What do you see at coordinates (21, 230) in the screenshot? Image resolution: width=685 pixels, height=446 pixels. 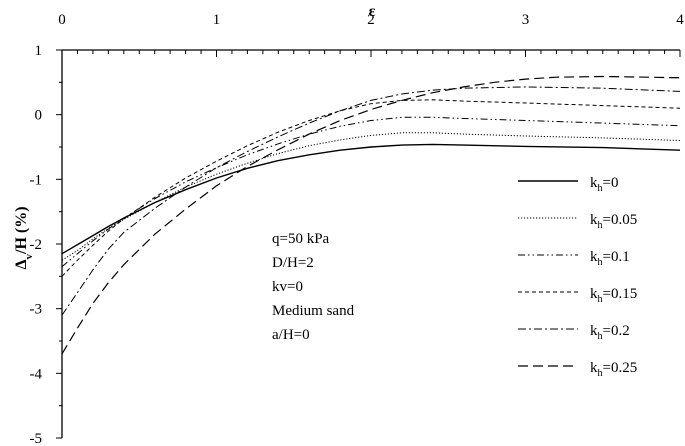 I see `y-axis-title-tail: /H (%)` at bounding box center [21, 230].